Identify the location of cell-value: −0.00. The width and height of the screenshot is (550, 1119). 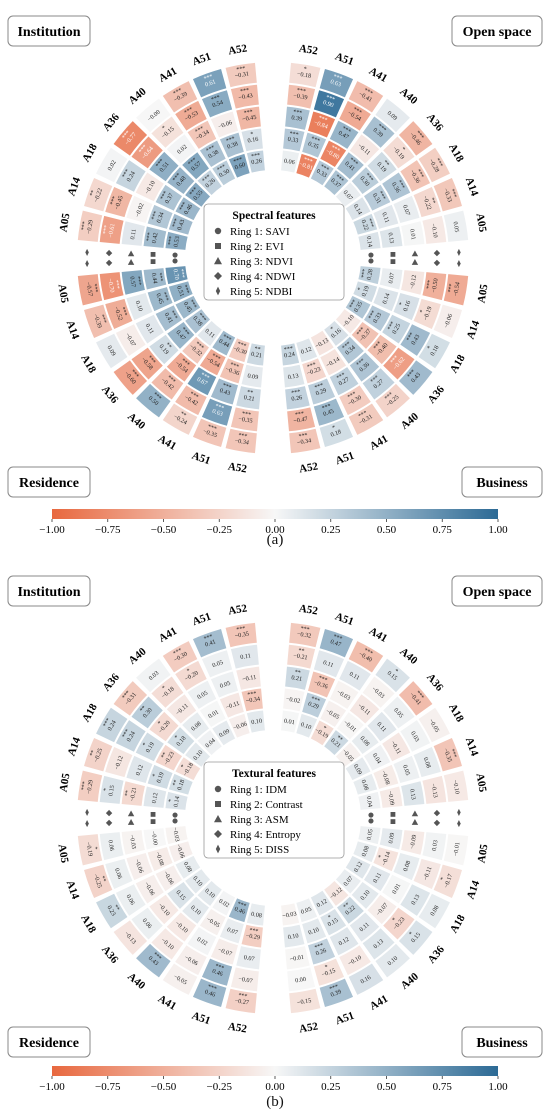
(154, 838).